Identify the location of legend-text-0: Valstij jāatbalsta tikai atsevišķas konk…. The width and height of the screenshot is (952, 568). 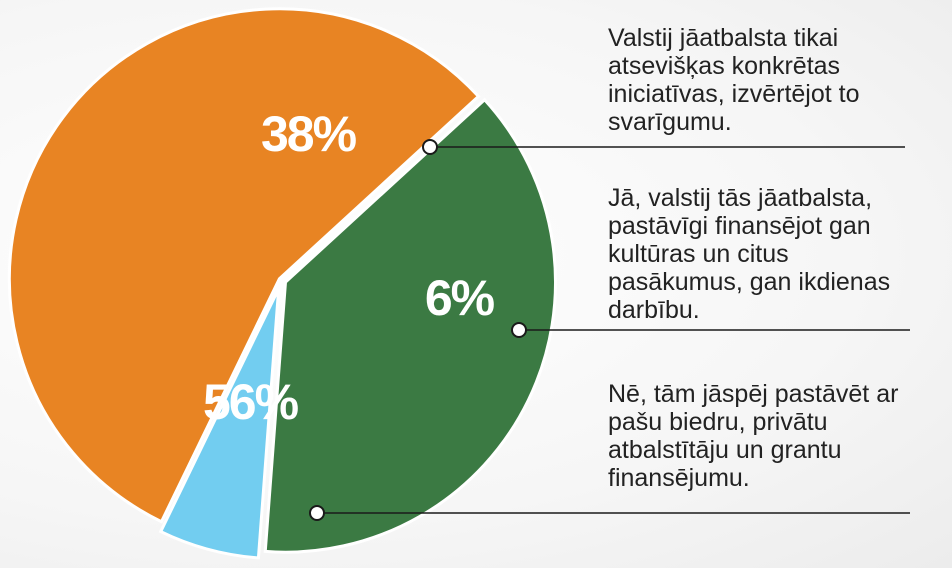
(734, 80).